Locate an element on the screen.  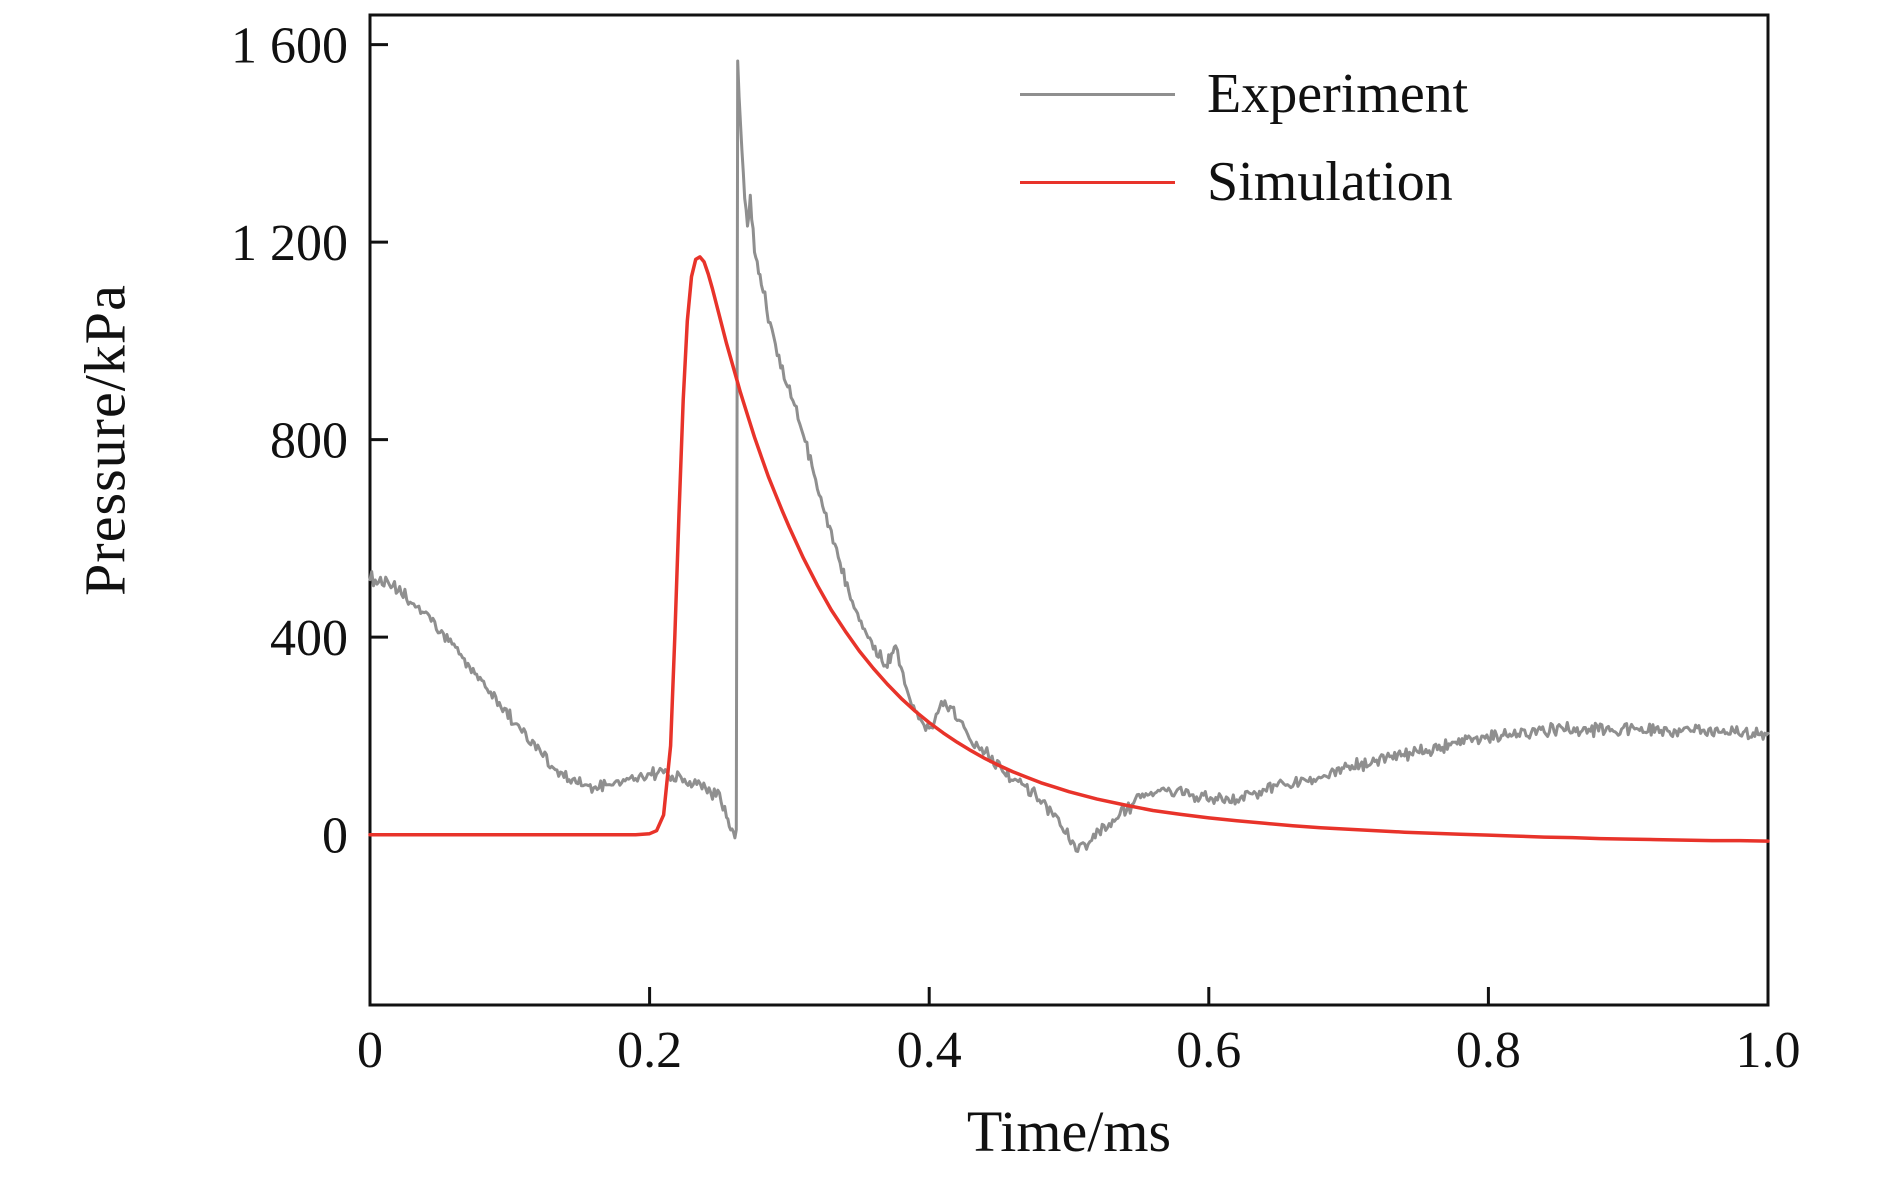
y-tick-label: 1 200 is located at coordinates (289, 243).